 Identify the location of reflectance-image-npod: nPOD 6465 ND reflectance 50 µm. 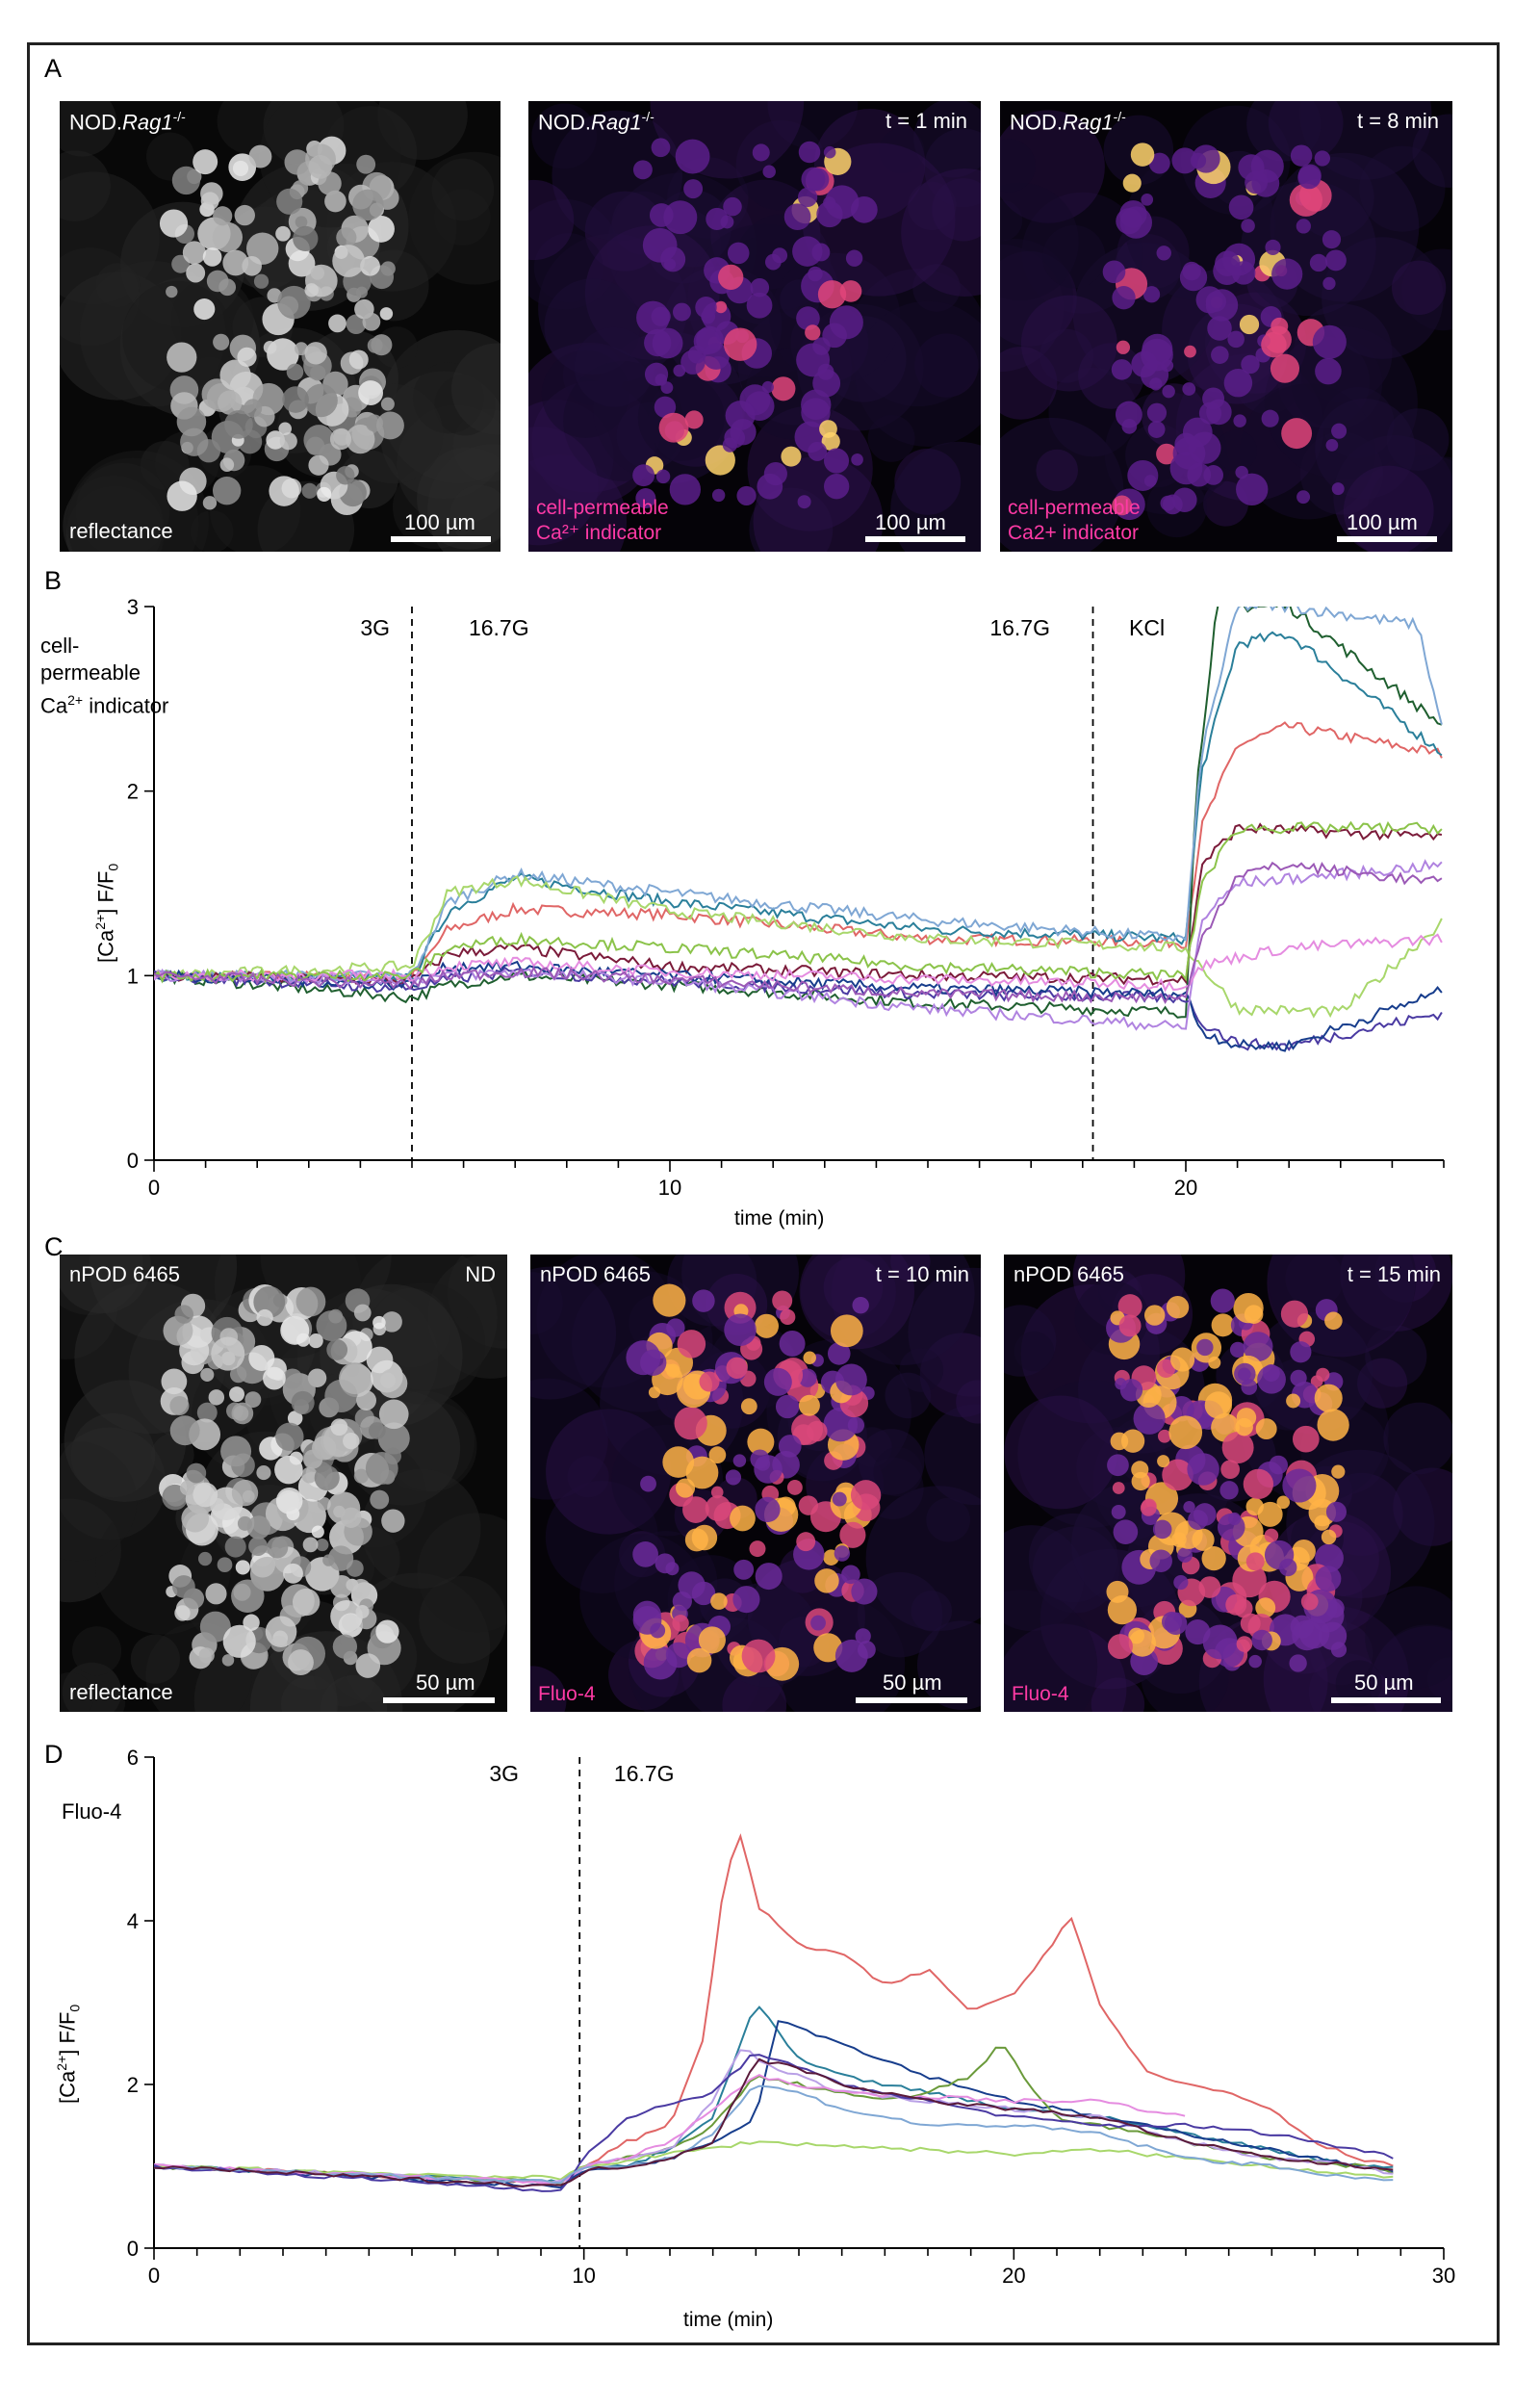
(283, 1483).